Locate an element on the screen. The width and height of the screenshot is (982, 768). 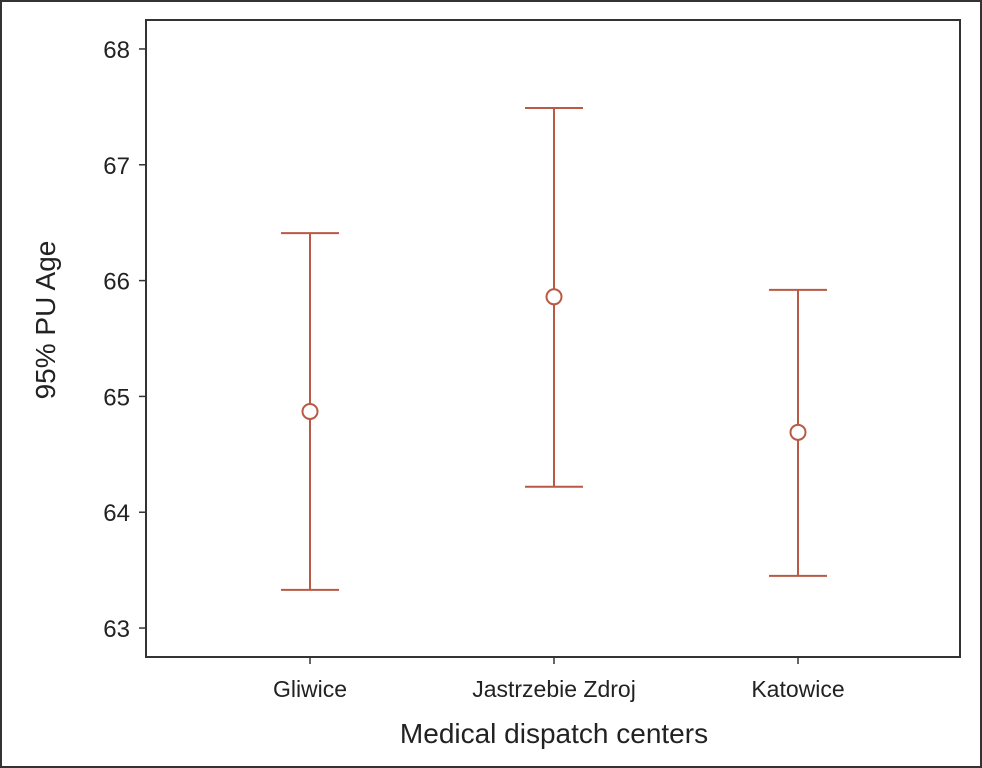
y-tick-label: 65 is located at coordinates (116, 397).